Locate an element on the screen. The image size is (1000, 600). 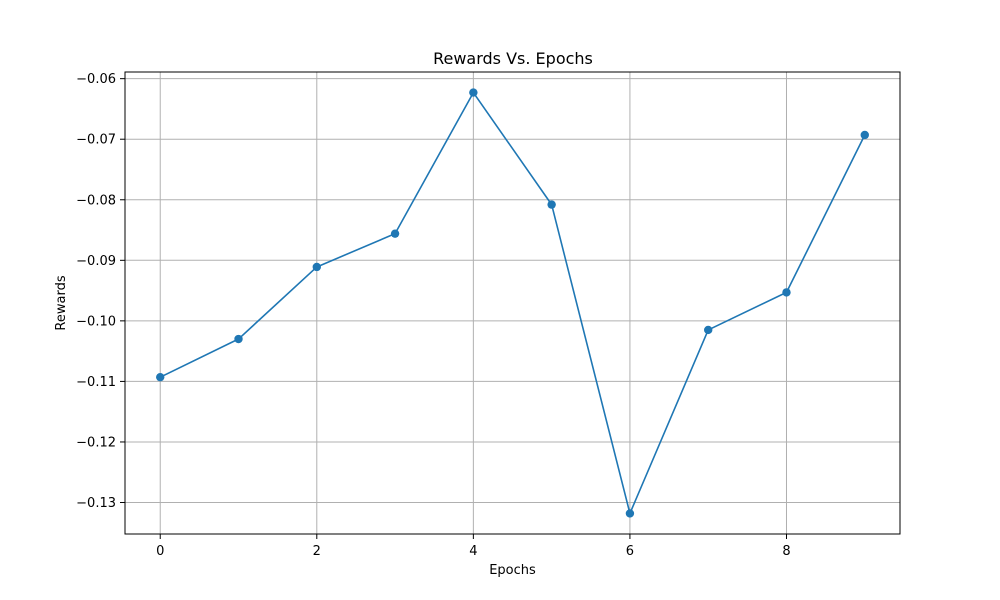
y-tick-label: −0.12 is located at coordinates (96, 442).